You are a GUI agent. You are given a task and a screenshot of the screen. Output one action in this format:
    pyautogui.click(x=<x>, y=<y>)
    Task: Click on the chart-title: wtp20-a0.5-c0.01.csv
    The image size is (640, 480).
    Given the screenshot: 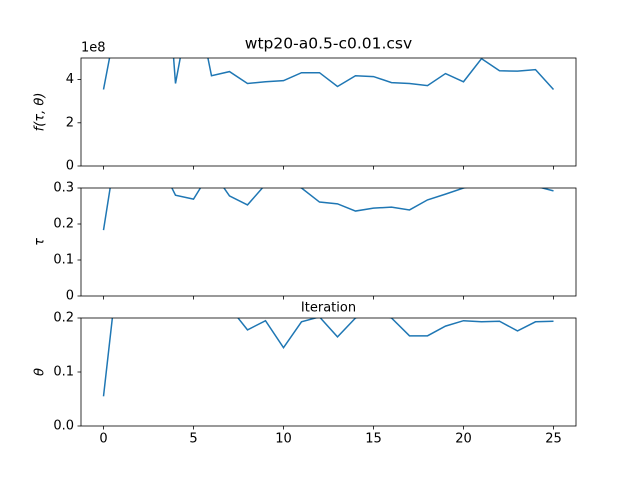 What is the action you would take?
    pyautogui.click(x=328, y=44)
    